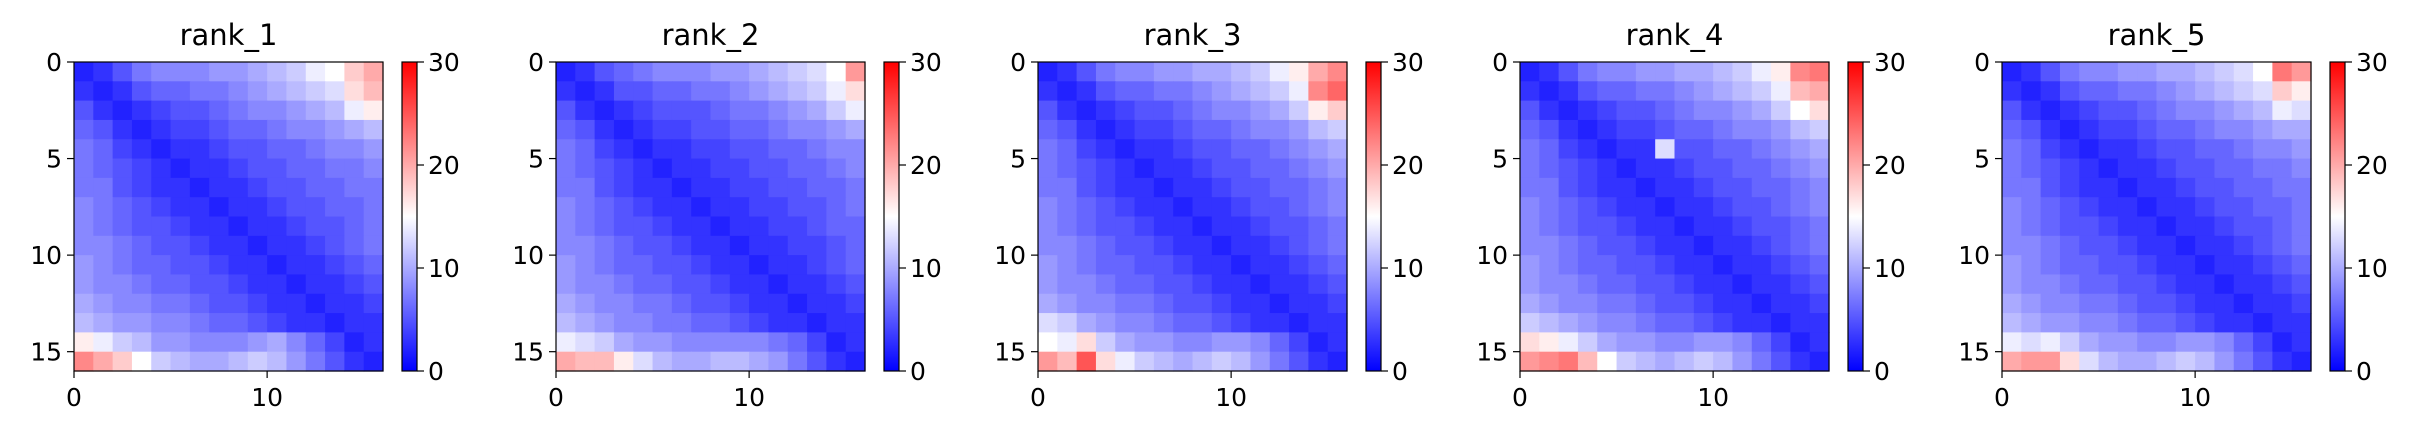 Image resolution: width=2417 pixels, height=438 pixels. Describe the element at coordinates (711, 35) in the screenshot. I see `panel-title: rank_2` at that location.